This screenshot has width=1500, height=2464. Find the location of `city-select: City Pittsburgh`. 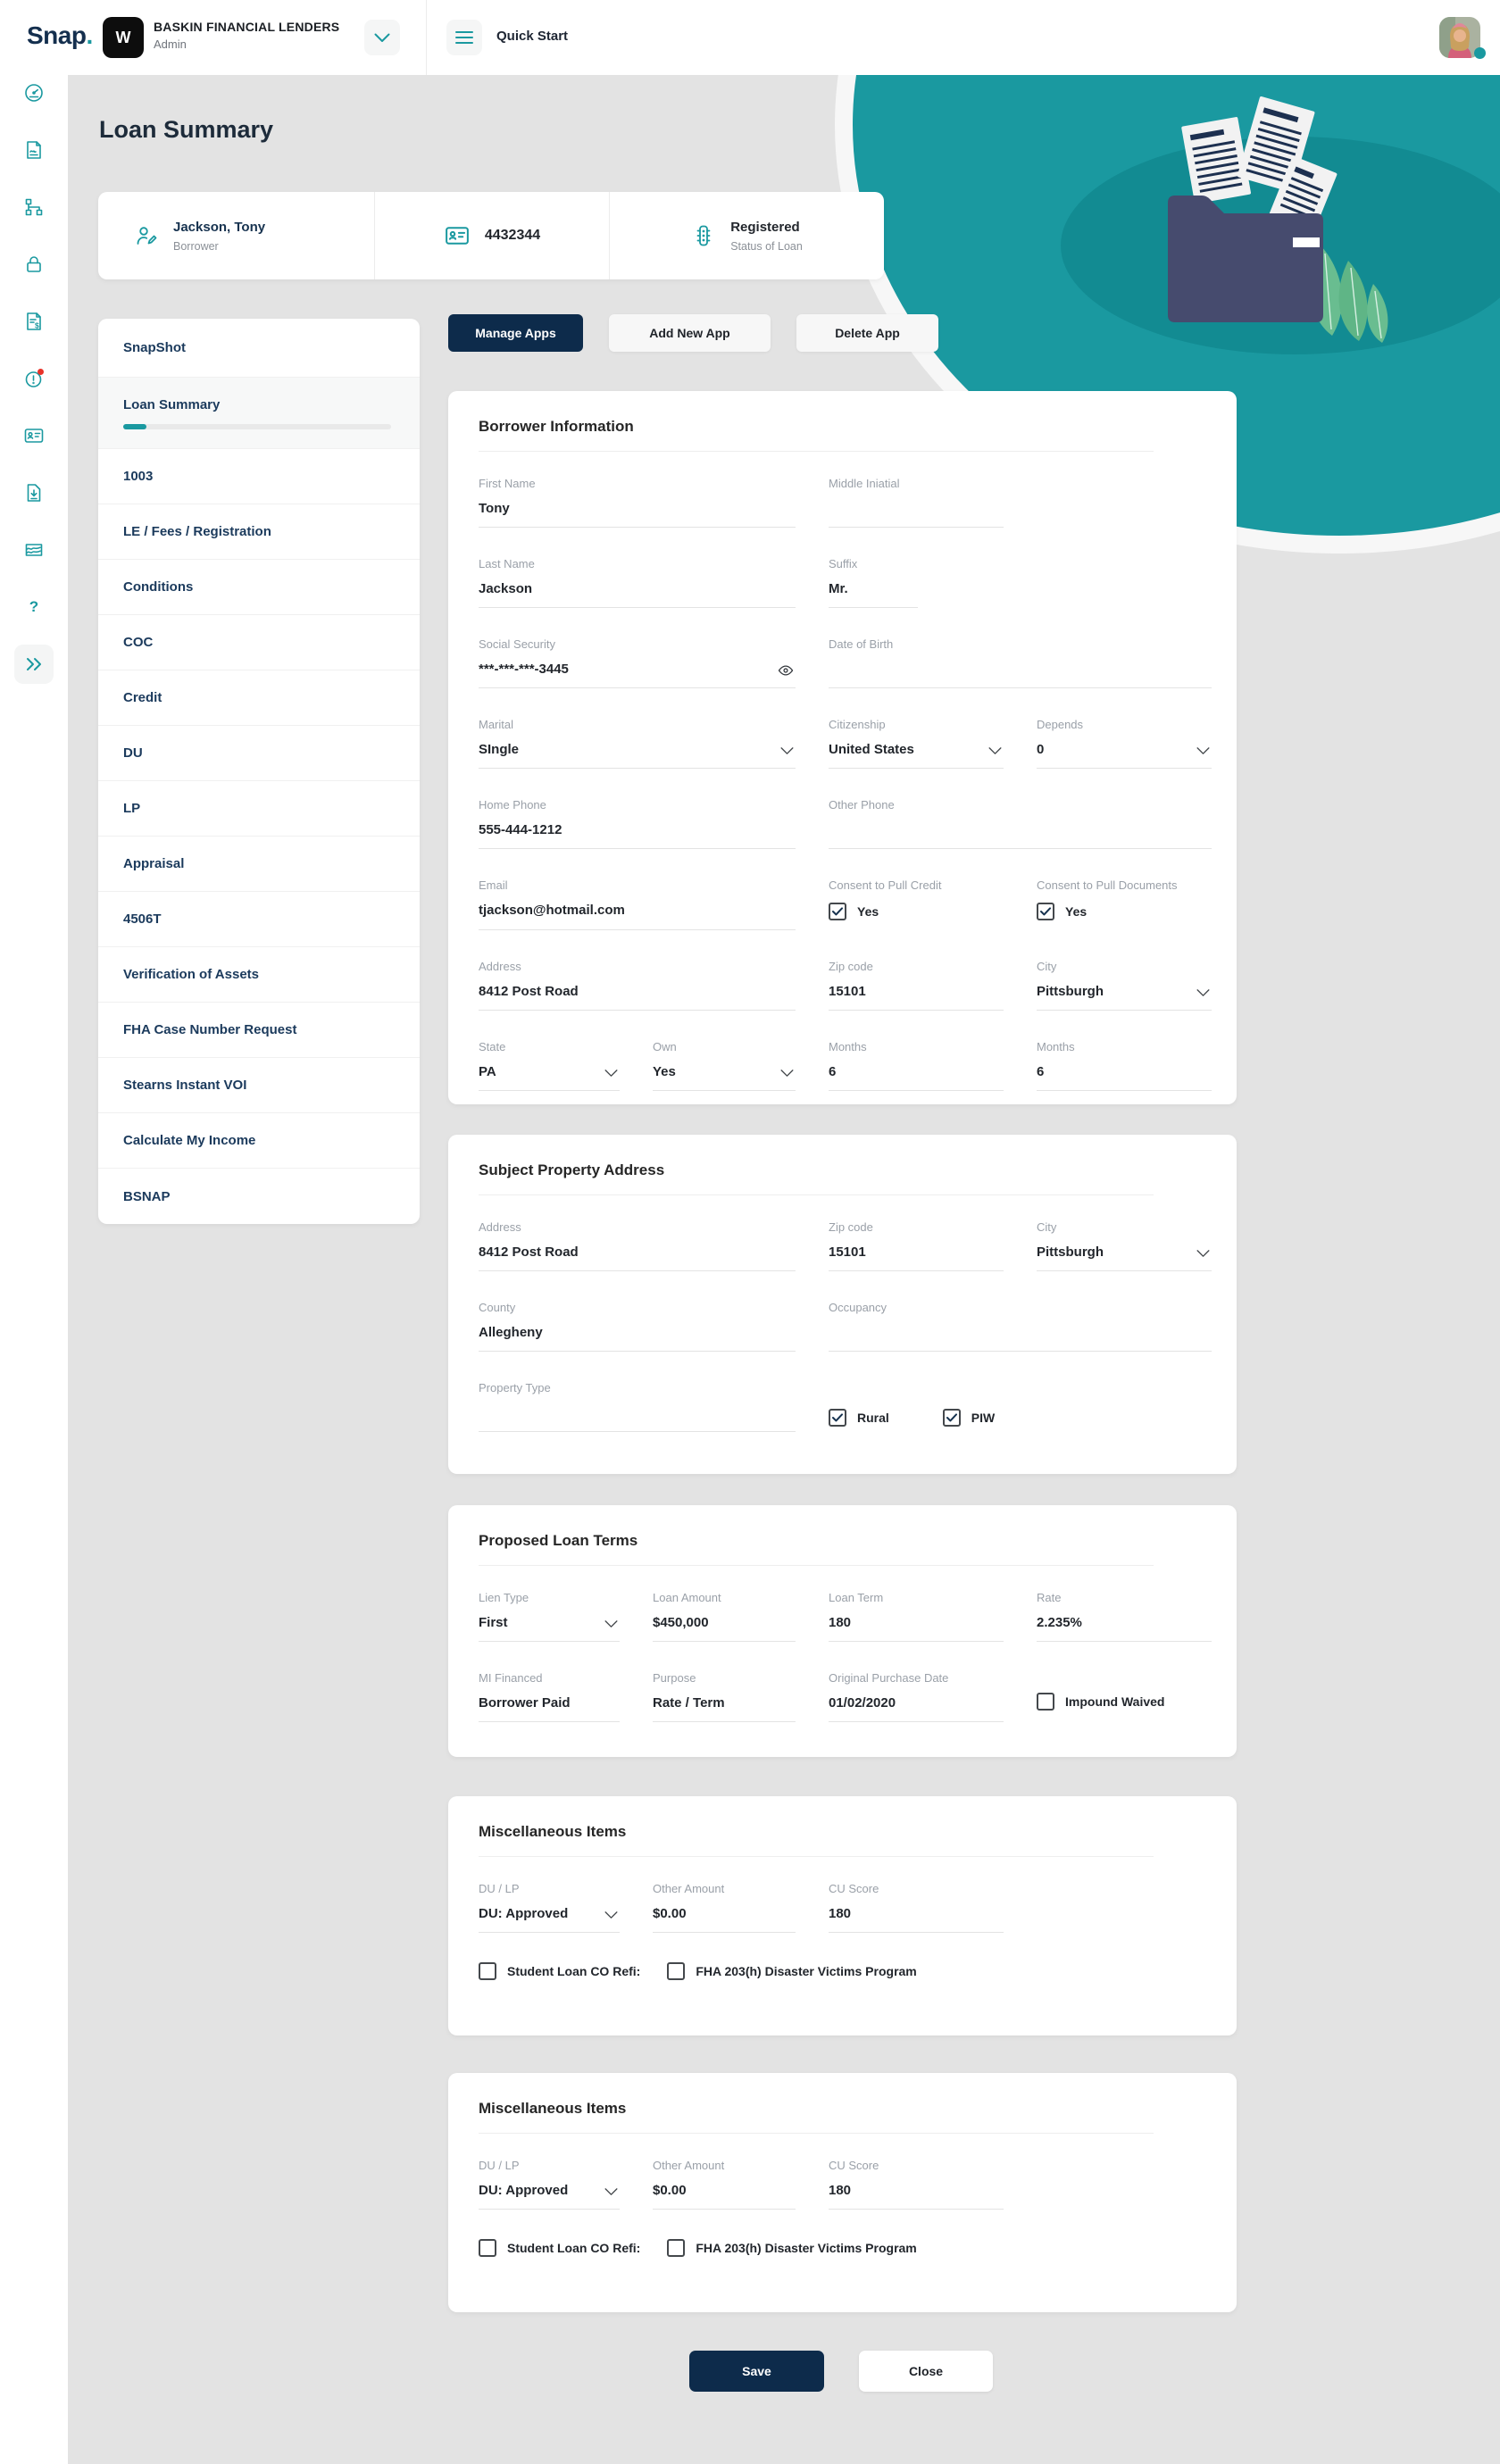

city-select: City Pittsburgh is located at coordinates (1124, 985).